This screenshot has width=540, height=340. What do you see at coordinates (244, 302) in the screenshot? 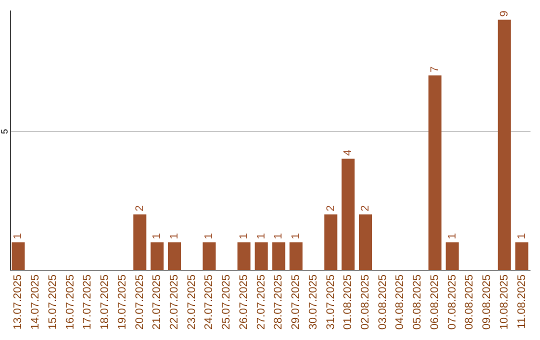
I see `x-tick-label: 26.07.2025` at bounding box center [244, 302].